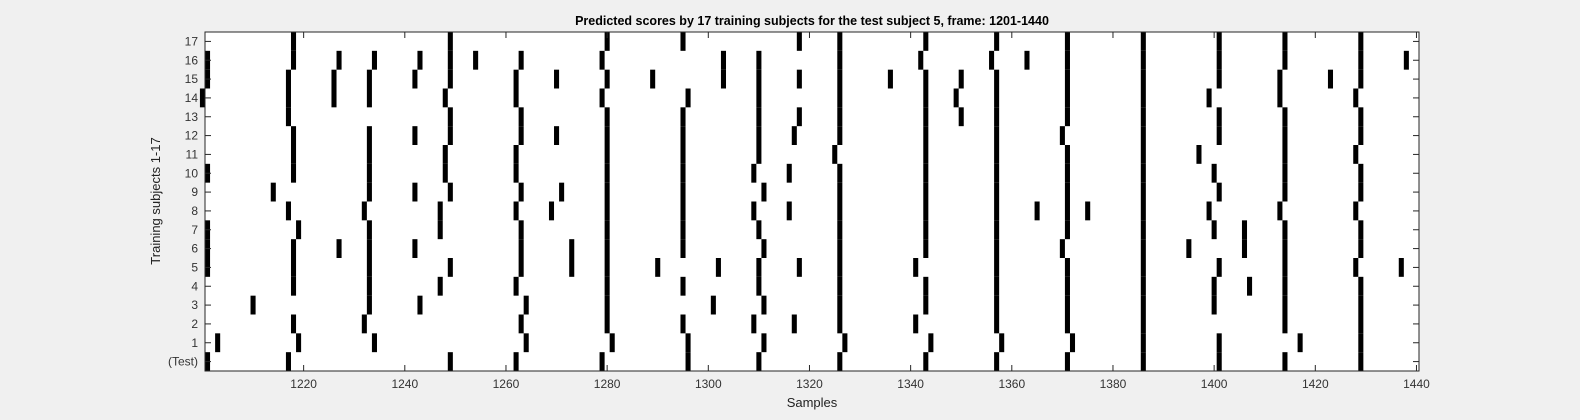 The height and width of the screenshot is (420, 1580). I want to click on x-tick-label-9: 1400, so click(1214, 384).